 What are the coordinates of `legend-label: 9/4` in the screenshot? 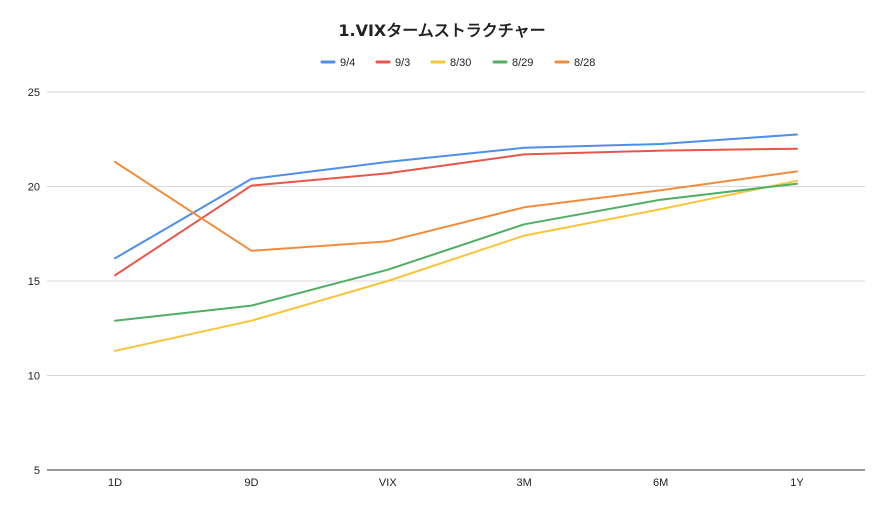 It's located at (347, 63).